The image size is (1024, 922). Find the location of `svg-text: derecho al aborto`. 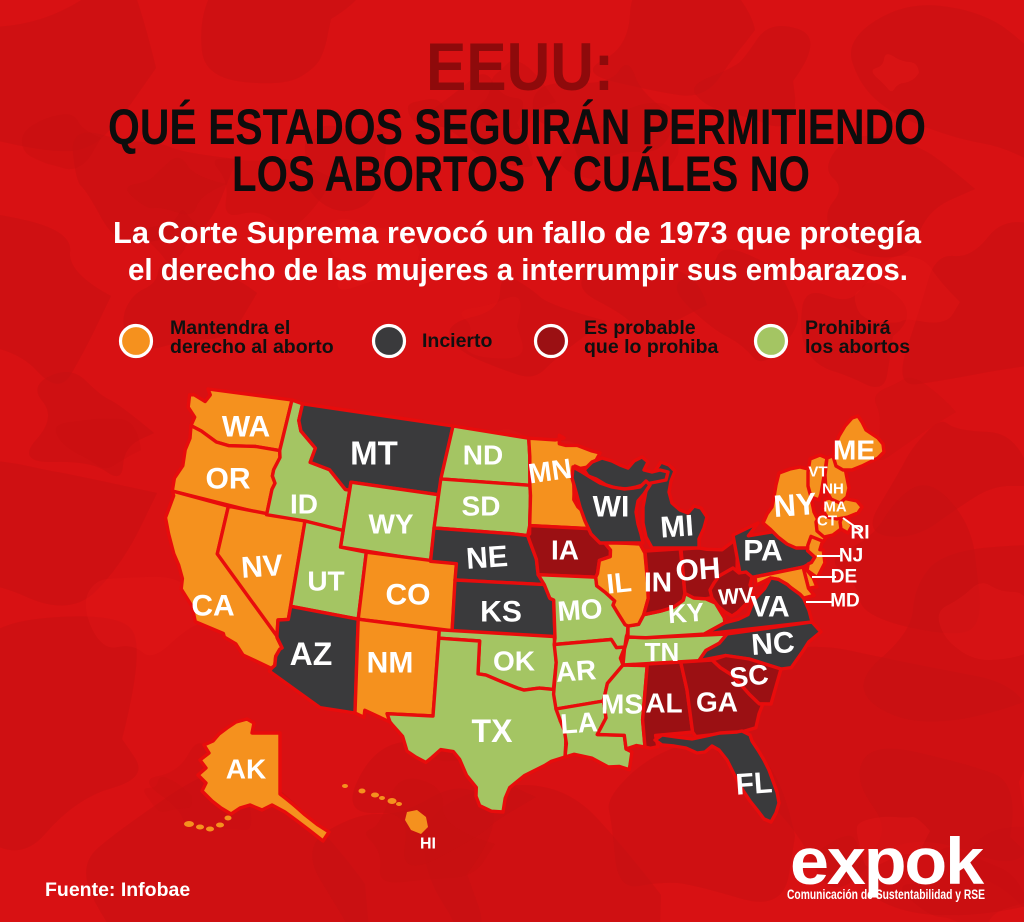

svg-text: derecho al aborto is located at coordinates (252, 347).